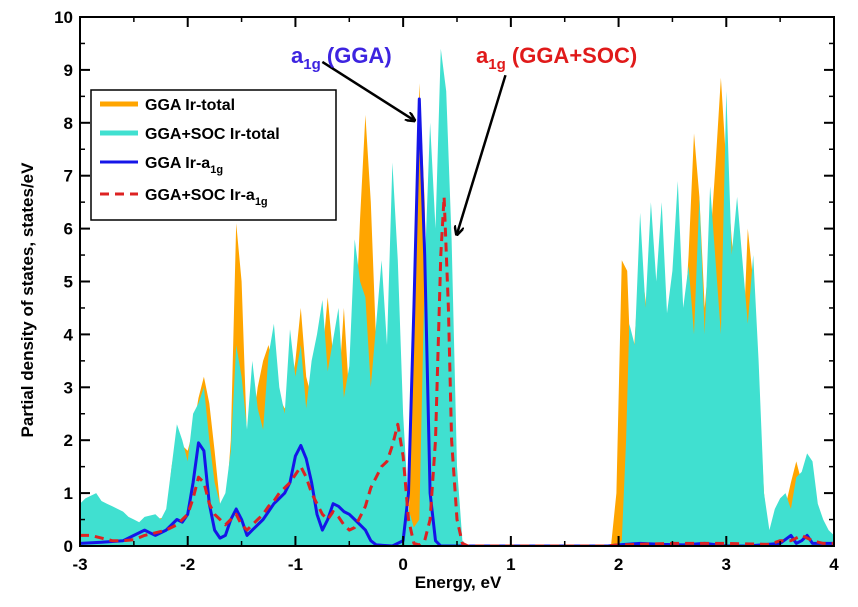  What do you see at coordinates (68, 176) in the screenshot?
I see `y-tick-label: 7` at bounding box center [68, 176].